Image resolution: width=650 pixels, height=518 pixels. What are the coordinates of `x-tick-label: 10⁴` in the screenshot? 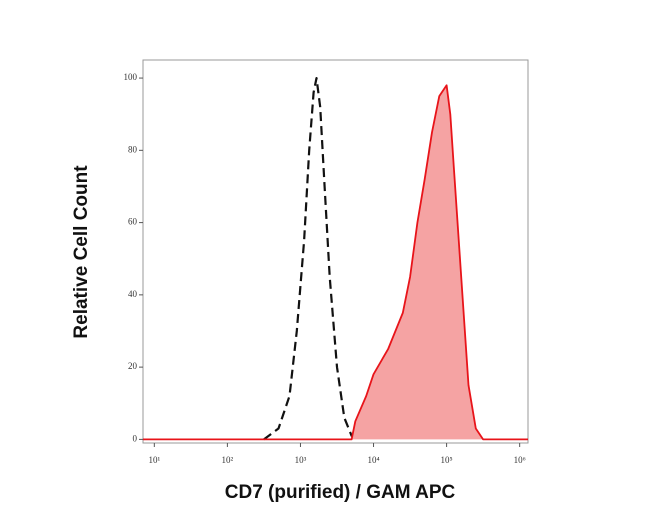 It's located at (373, 460).